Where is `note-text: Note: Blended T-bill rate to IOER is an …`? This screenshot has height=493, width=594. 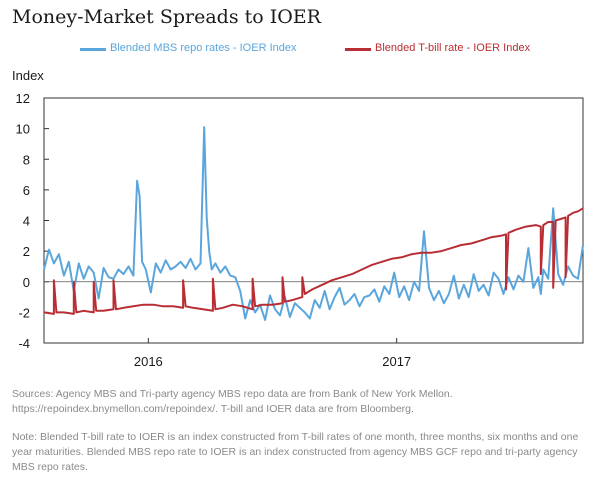 note-text: Note: Blended T-bill rate to IOER is an … is located at coordinates (295, 452).